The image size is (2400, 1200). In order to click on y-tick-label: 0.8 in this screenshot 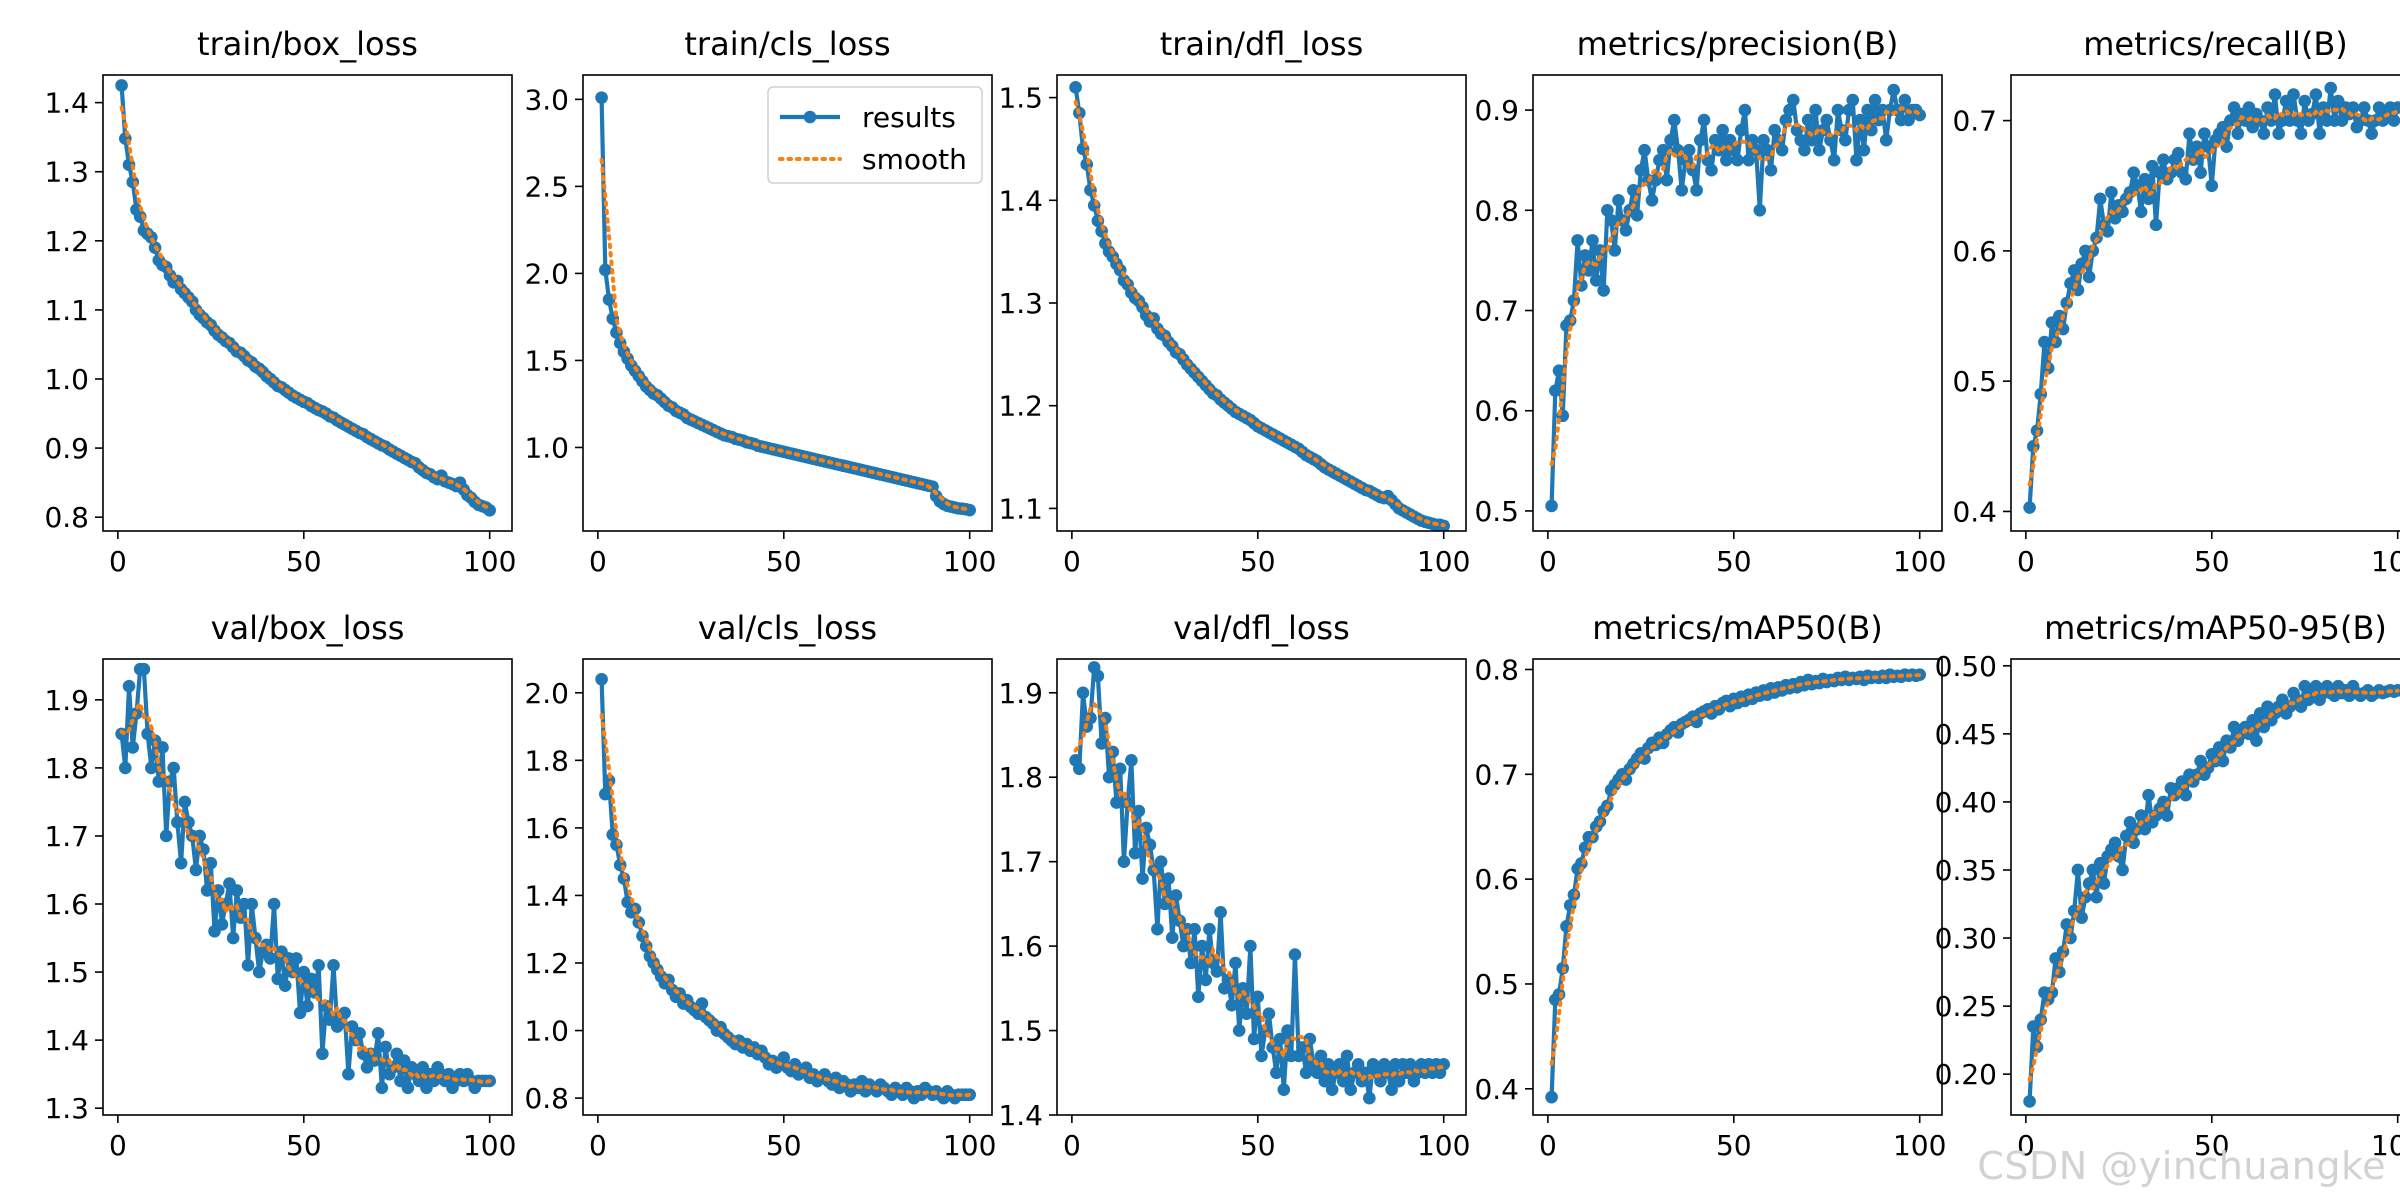, I will do `click(1496, 210)`.